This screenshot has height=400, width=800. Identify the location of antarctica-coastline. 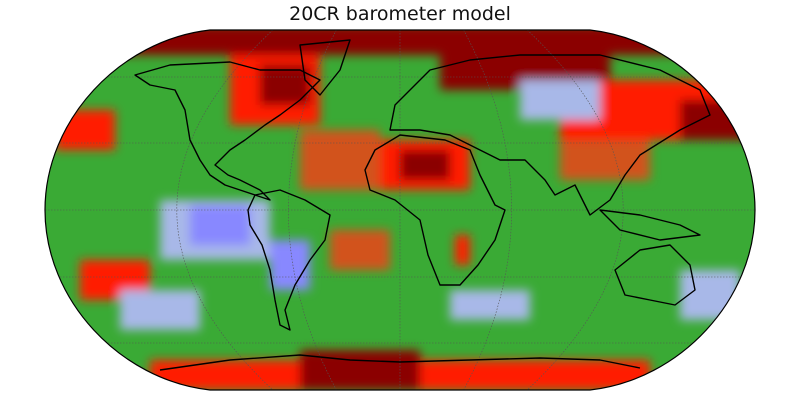
(400, 362).